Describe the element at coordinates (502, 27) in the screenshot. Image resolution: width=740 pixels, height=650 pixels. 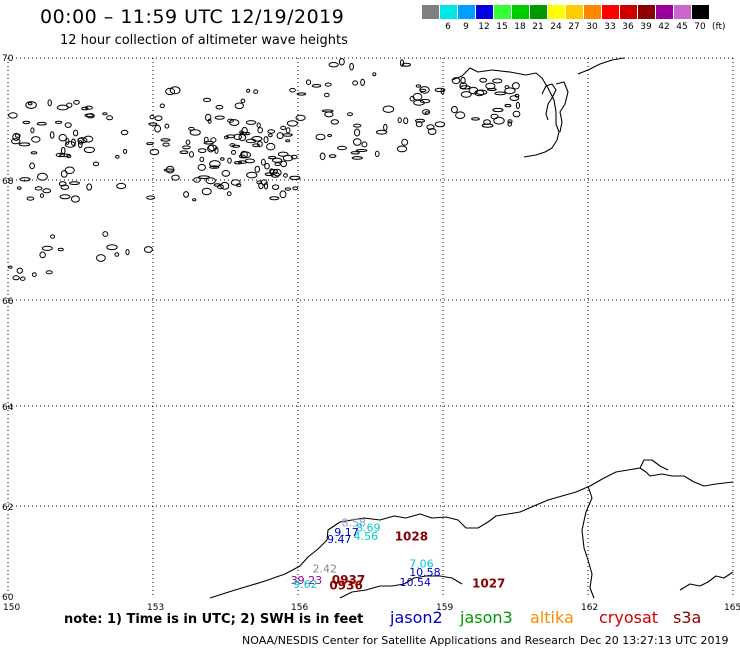
I see `colorbar-label: 15` at that location.